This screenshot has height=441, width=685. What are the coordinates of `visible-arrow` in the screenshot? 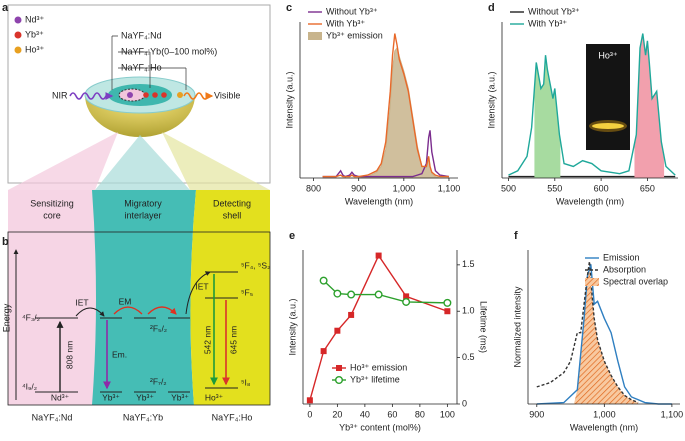 It's located at (198, 96).